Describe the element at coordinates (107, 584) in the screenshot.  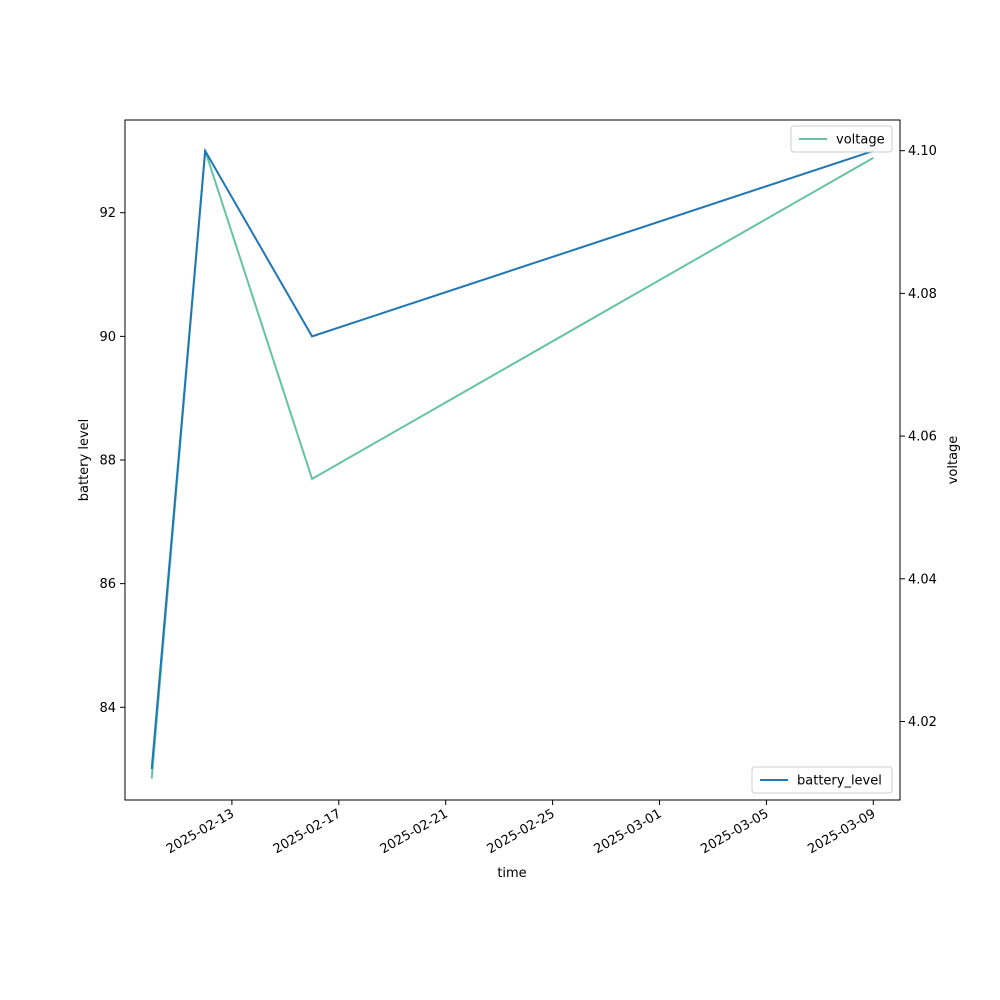
I see `left-y-tick-label: 86` at that location.